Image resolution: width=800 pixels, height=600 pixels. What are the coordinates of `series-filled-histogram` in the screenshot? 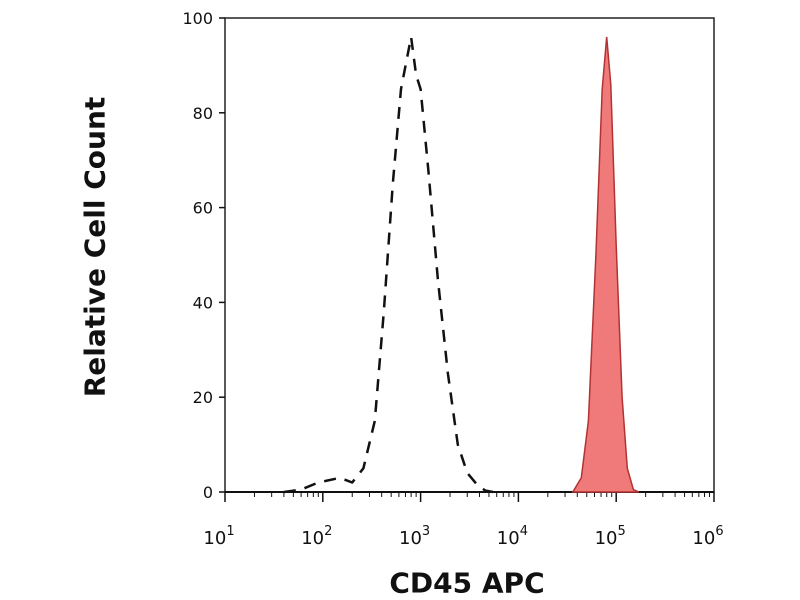 It's located at (605, 264).